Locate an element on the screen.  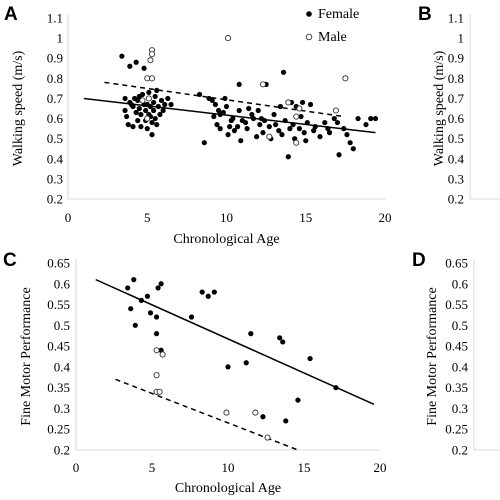
y-tick-label: 0.4 is located at coordinates (456, 158).